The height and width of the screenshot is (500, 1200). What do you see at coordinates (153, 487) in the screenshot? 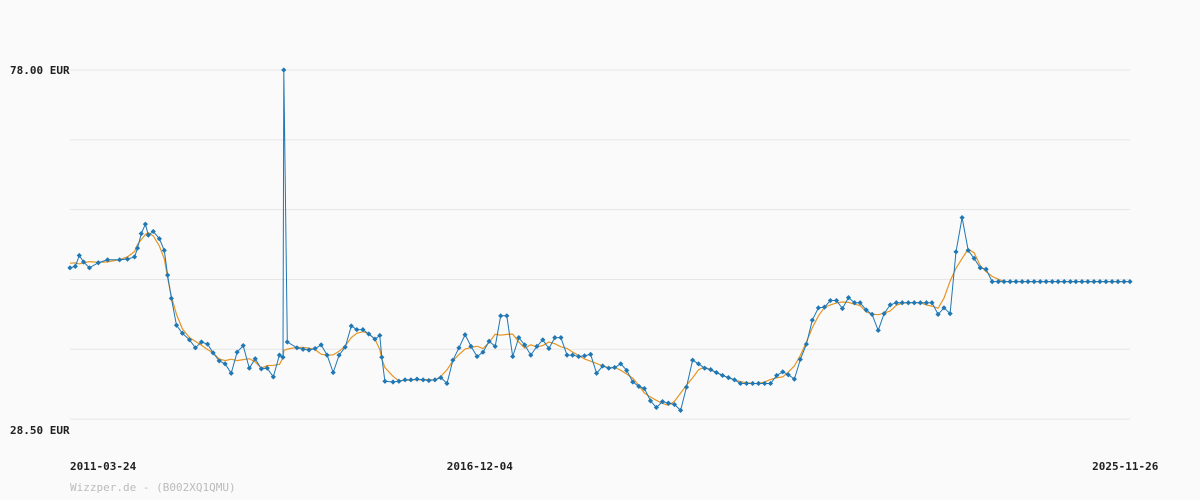
I see `source-credit: Wizzper.de - (B002XQ1QMU)` at bounding box center [153, 487].